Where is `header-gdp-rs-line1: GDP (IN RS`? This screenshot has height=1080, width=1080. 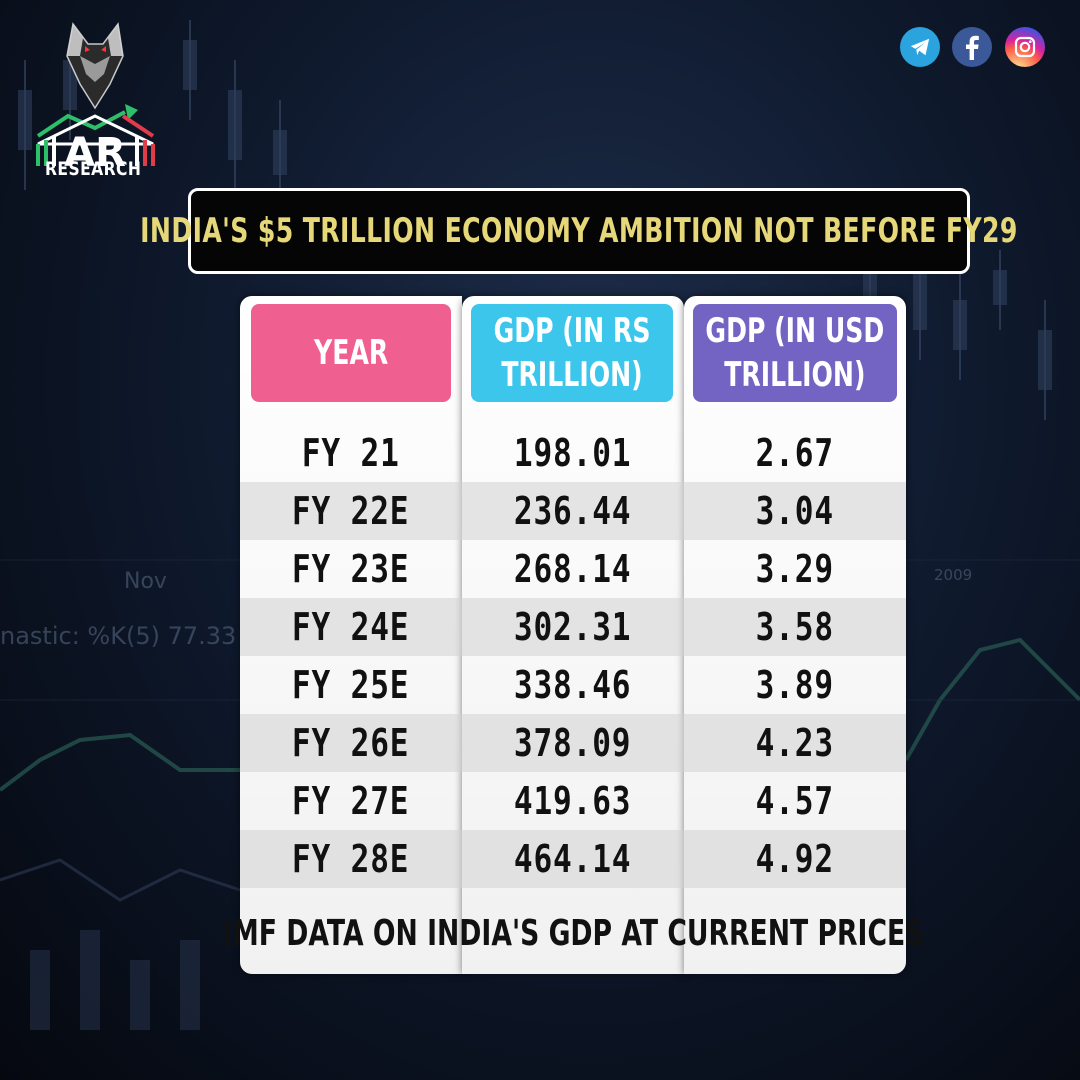 header-gdp-rs-line1: GDP (IN RS is located at coordinates (572, 331).